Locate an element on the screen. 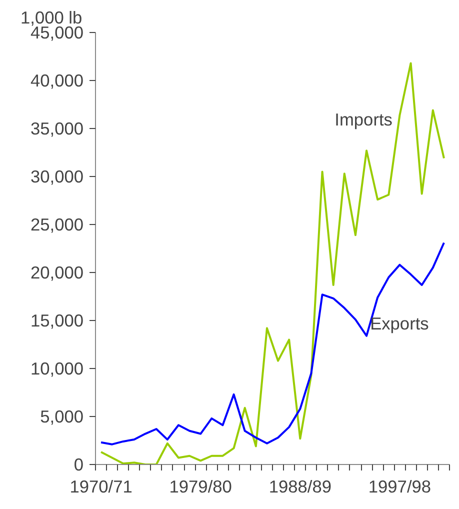 This screenshot has height=509, width=459. x-tick-label: 1997/98 is located at coordinates (400, 486).